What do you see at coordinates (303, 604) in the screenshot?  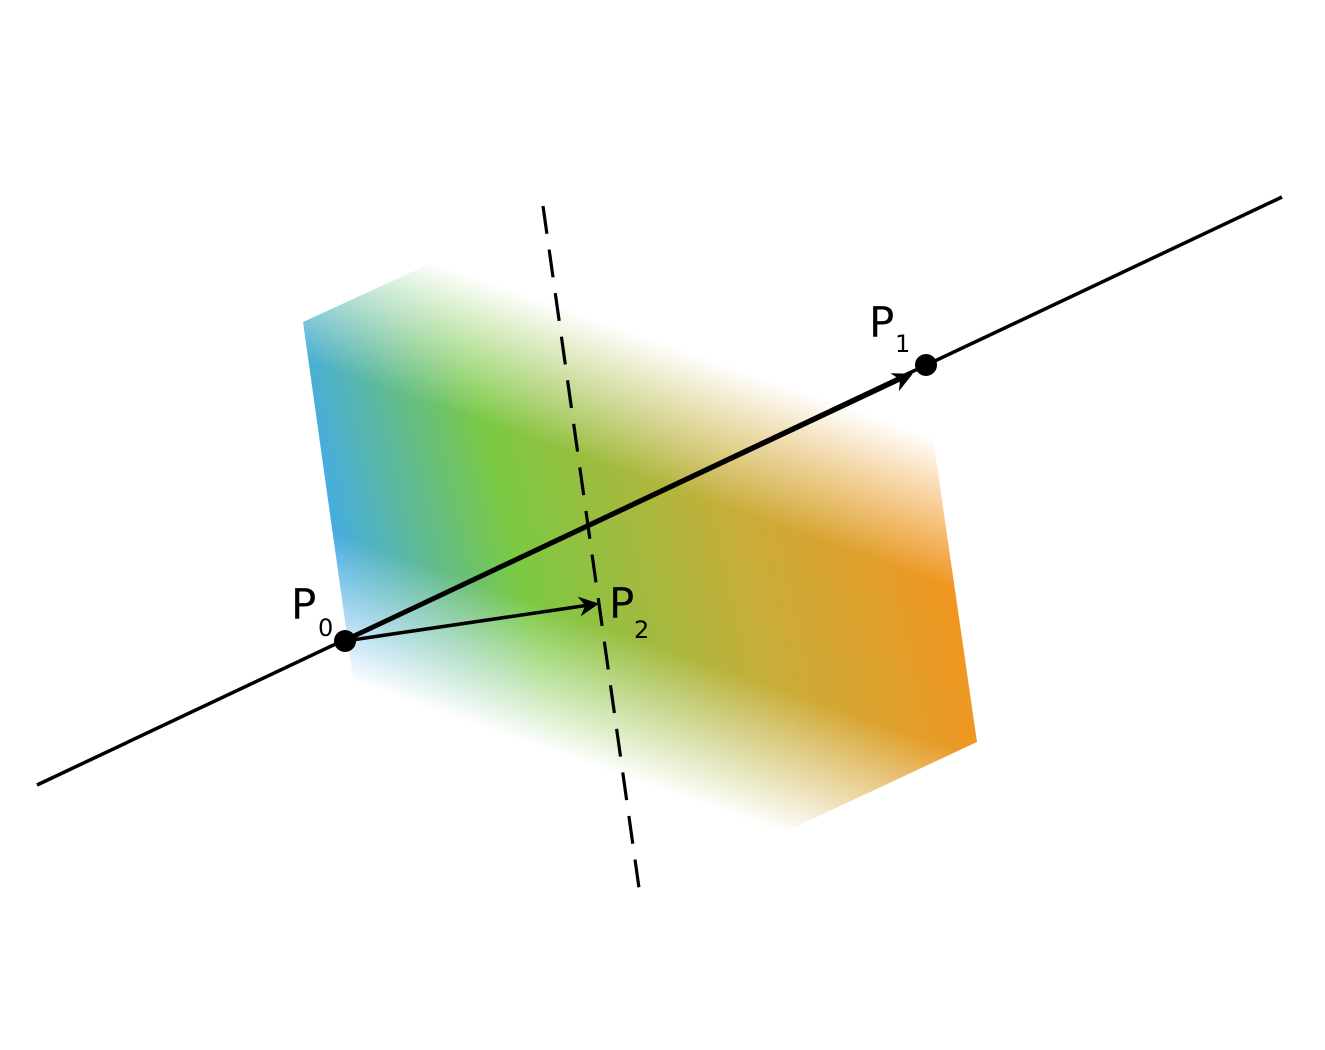 I see `label-p0-main: P` at bounding box center [303, 604].